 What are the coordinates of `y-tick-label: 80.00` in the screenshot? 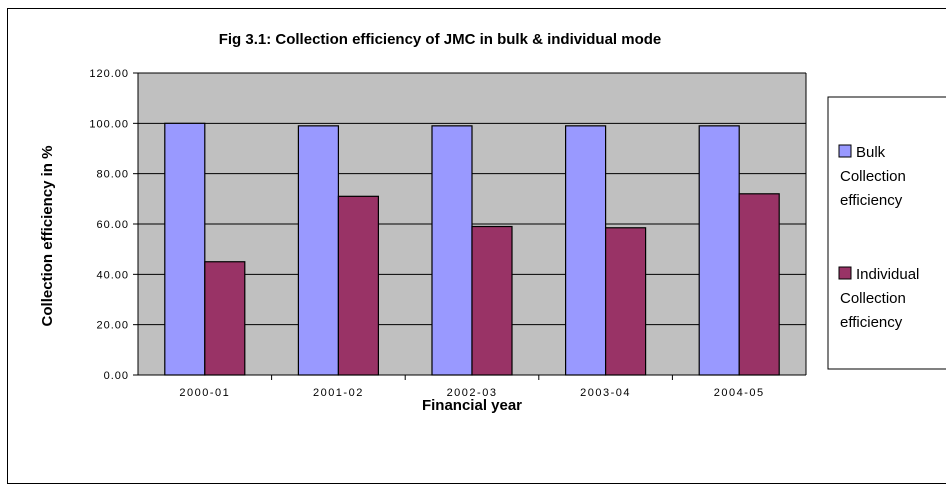 It's located at (112, 175).